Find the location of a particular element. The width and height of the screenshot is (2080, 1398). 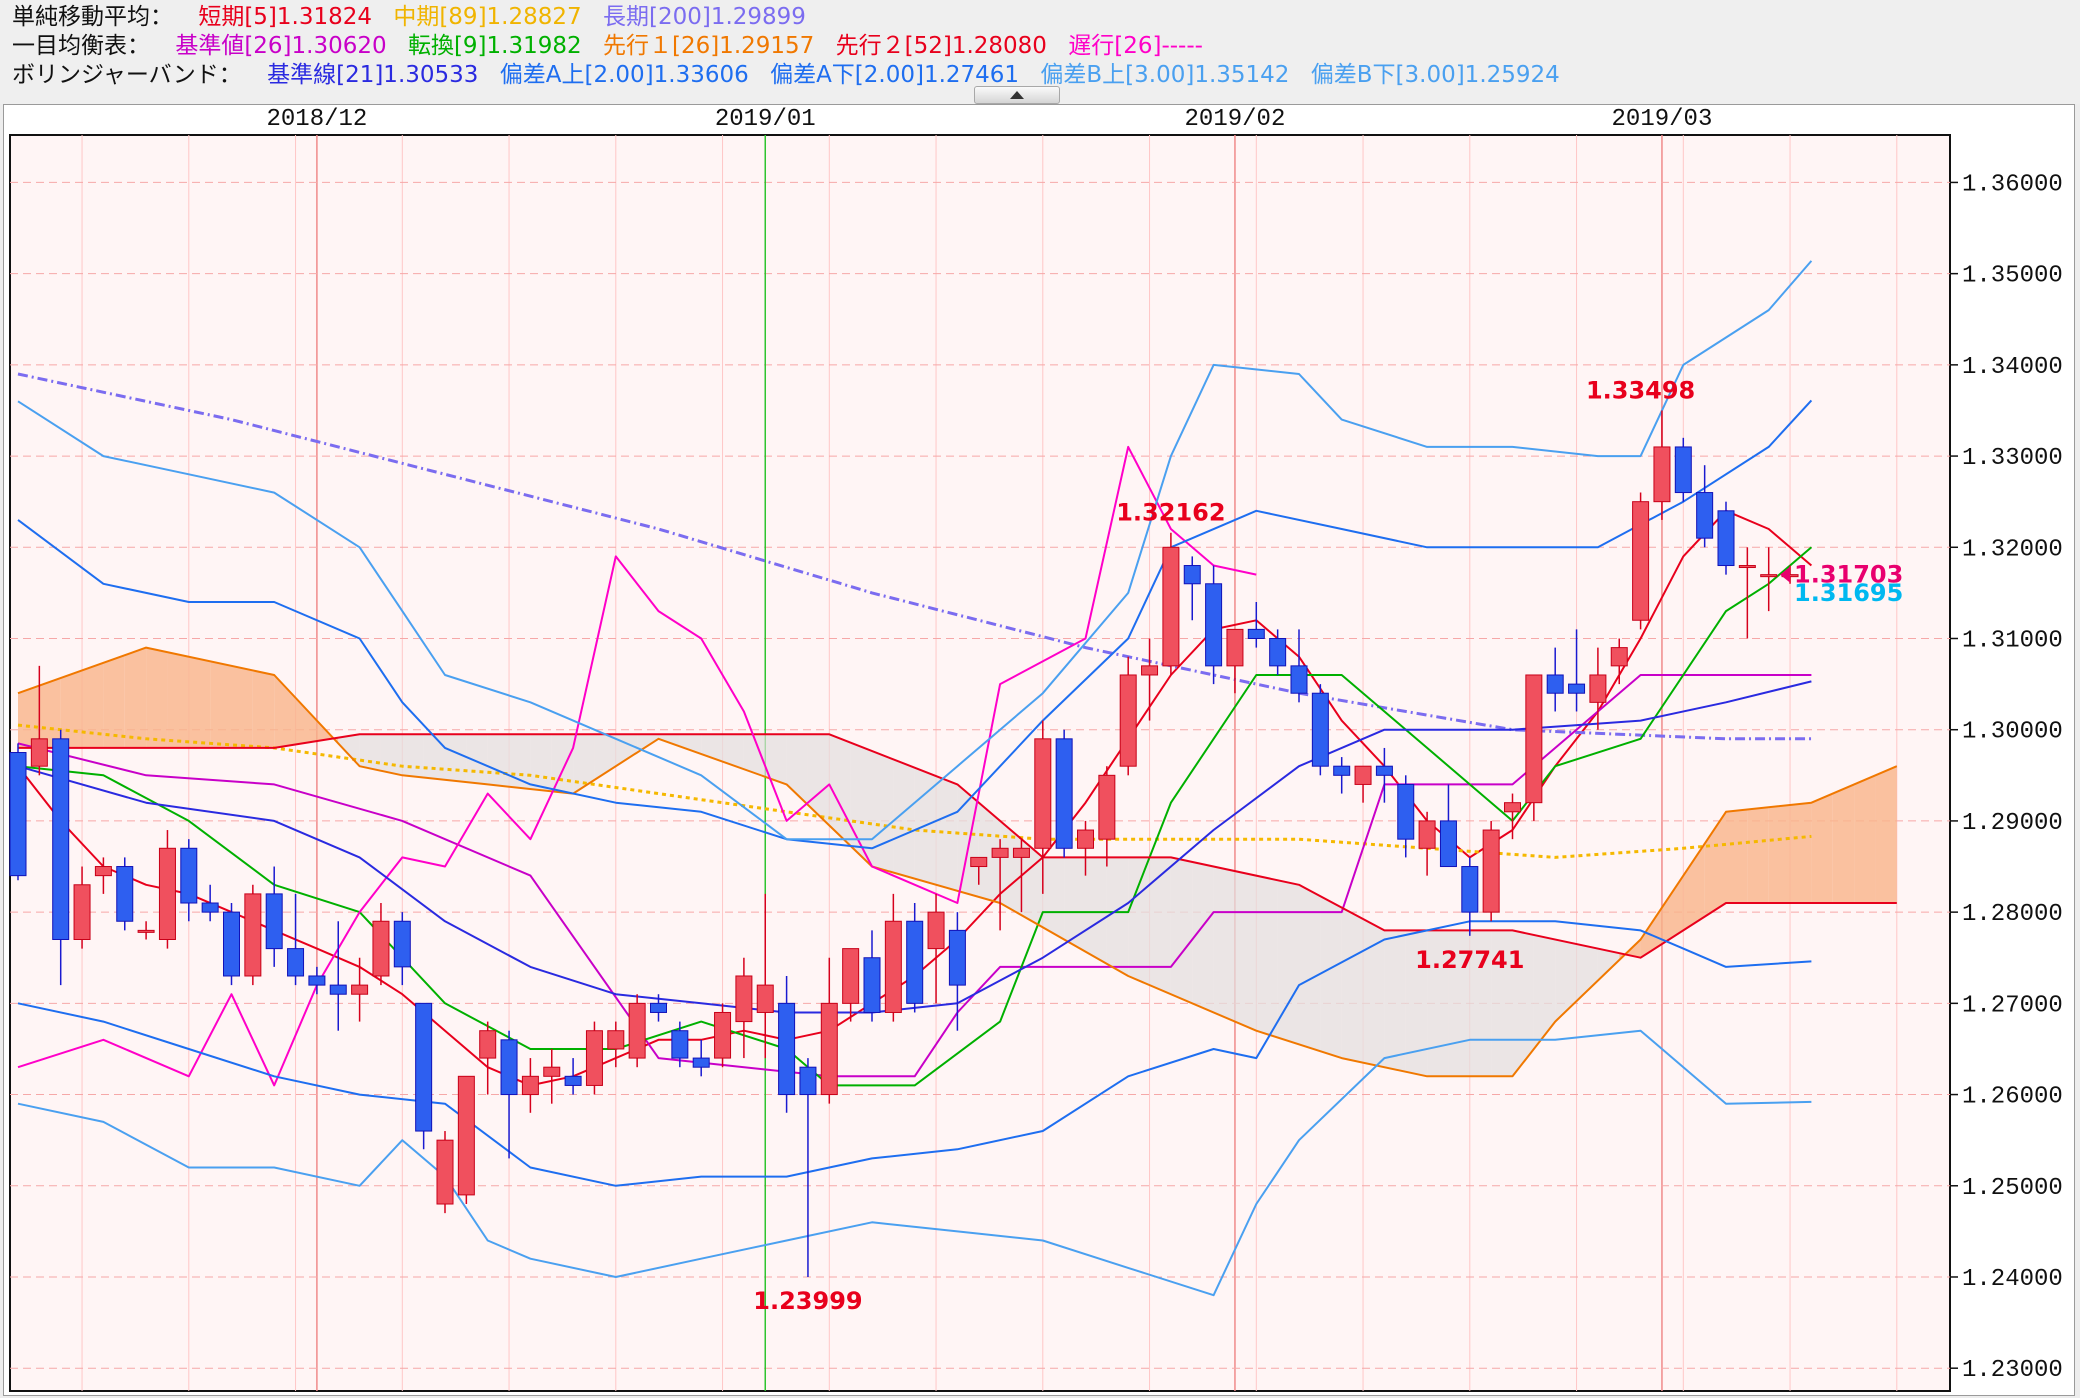

price-tag-marker is located at coordinates (1785, 574).